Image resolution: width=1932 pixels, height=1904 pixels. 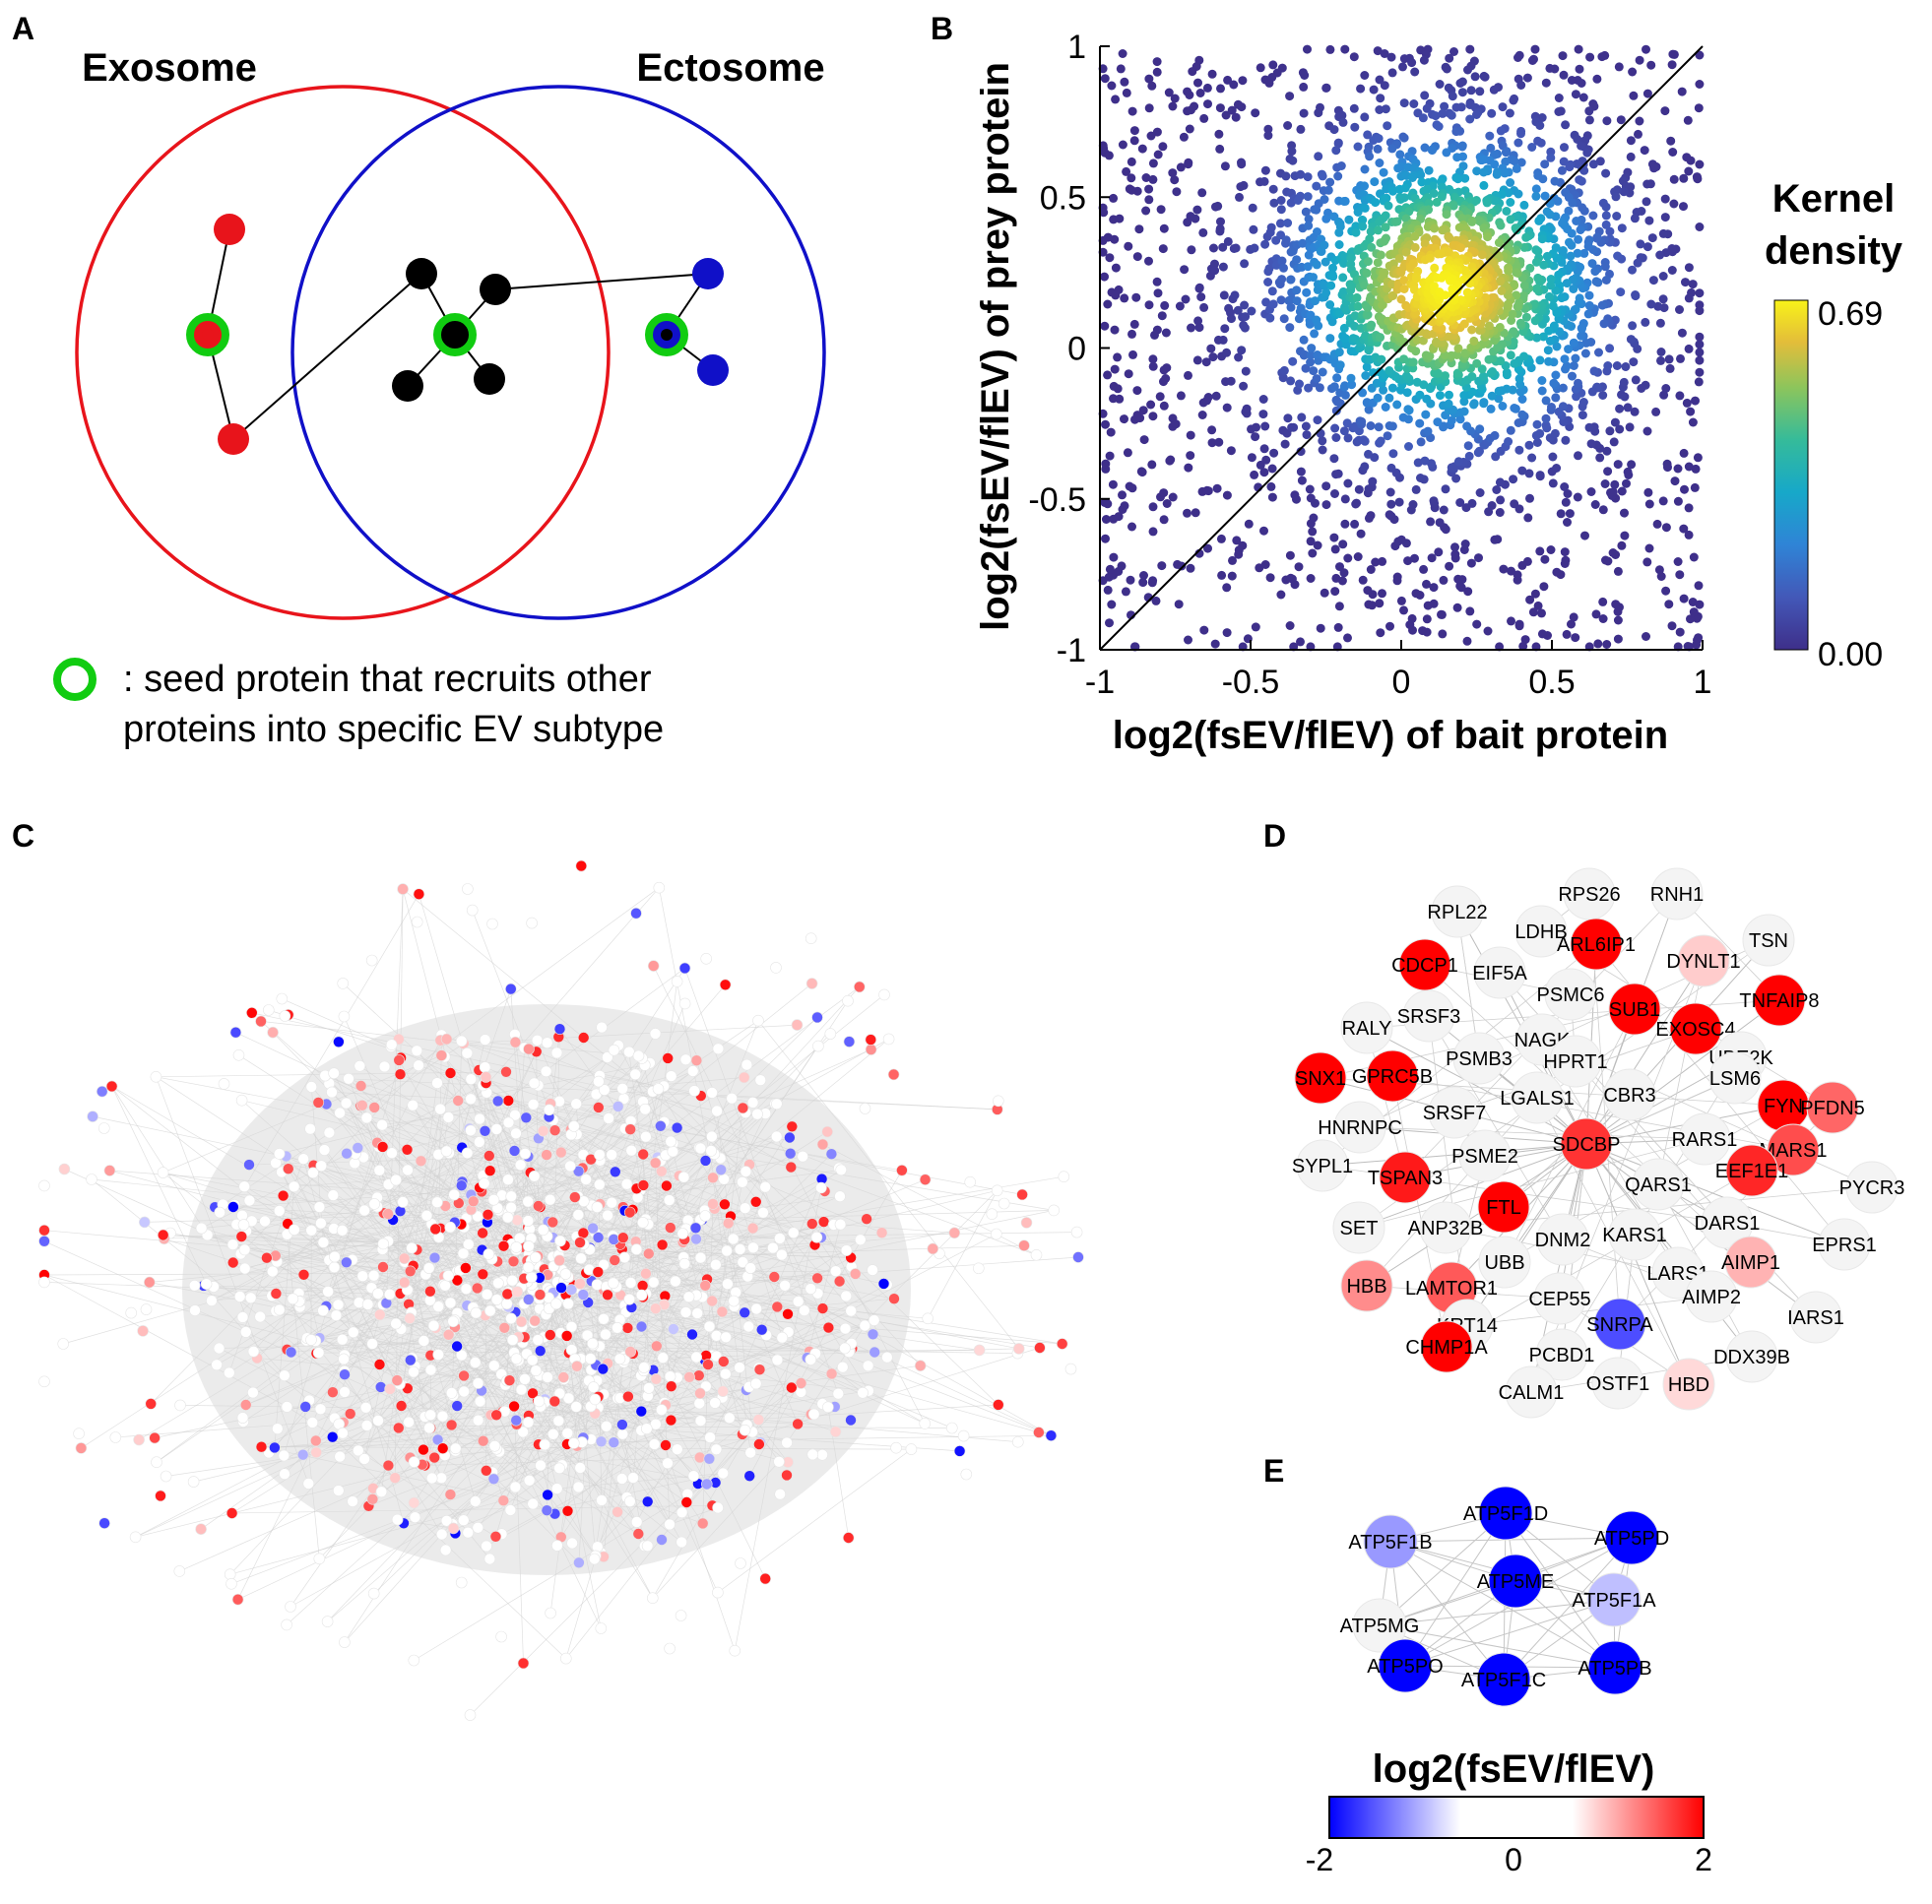 I want to click on panel-d-edge, so click(x=1660, y=1111).